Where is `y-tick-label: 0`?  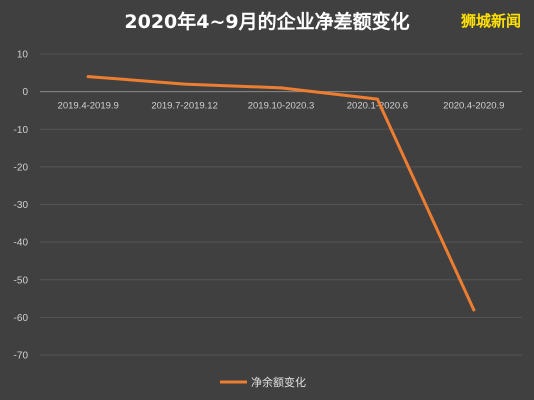 y-tick-label: 0 is located at coordinates (25, 92).